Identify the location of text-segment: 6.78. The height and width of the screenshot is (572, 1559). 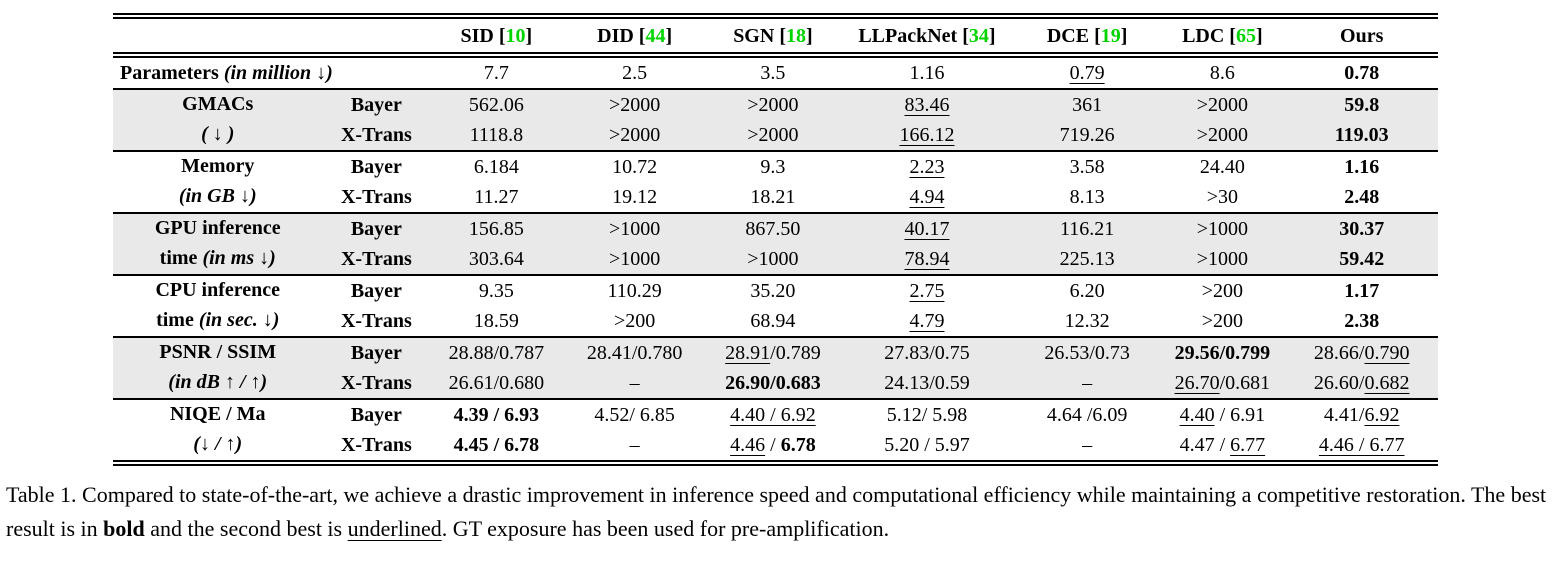
(798, 444).